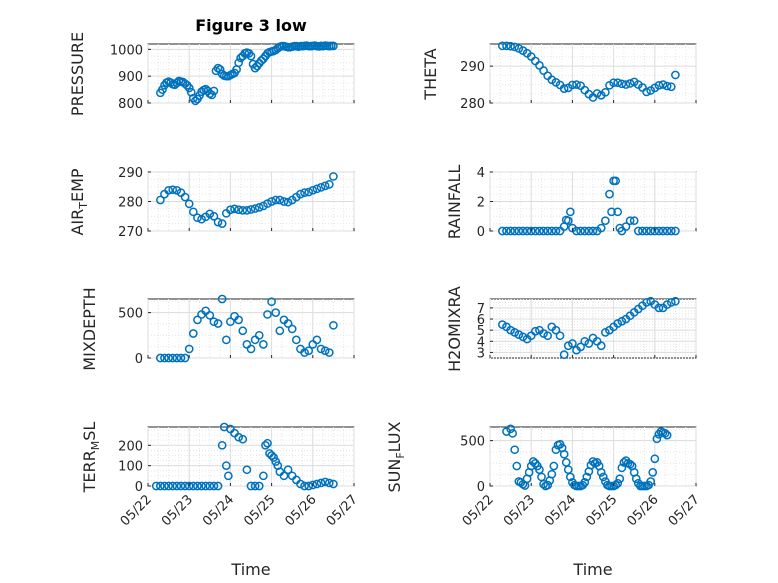 The width and height of the screenshot is (778, 583). I want to click on y-tick-label: 290, so click(472, 67).